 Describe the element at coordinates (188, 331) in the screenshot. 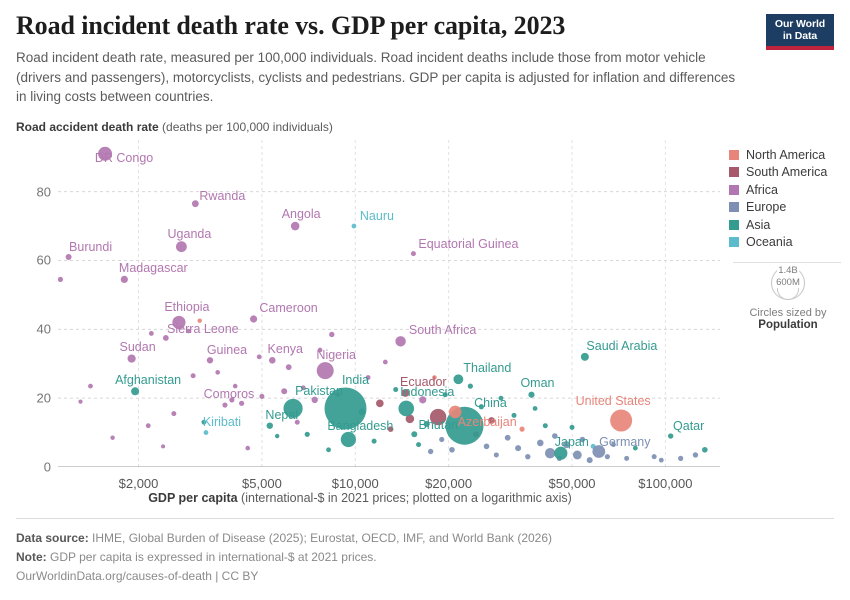

I see `data-point-sl-c` at that location.